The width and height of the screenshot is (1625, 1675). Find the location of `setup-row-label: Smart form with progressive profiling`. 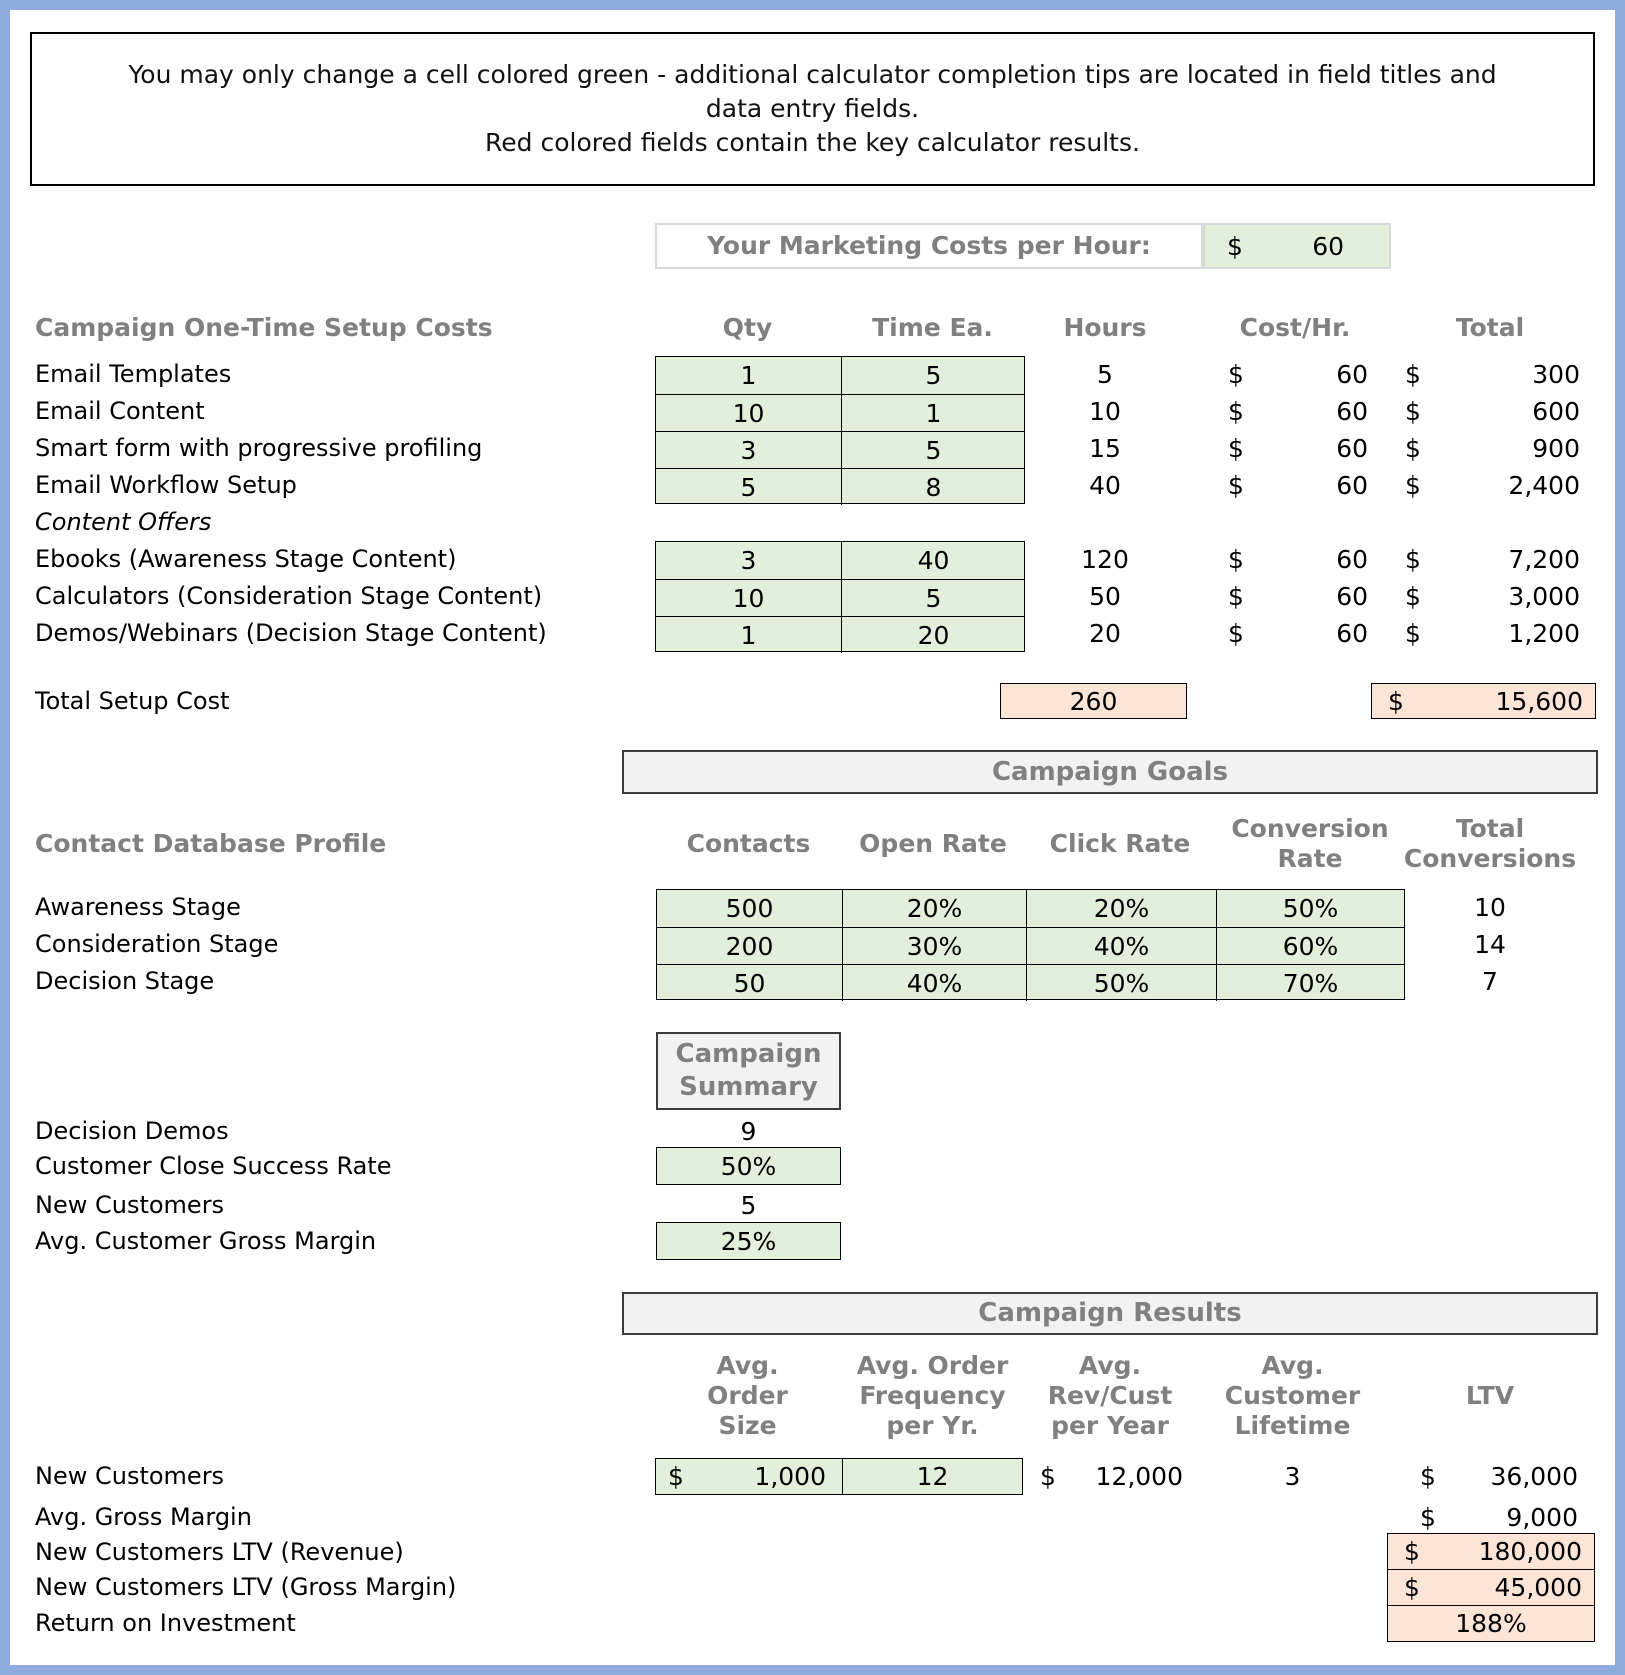

setup-row-label: Smart form with progressive profiling is located at coordinates (259, 448).